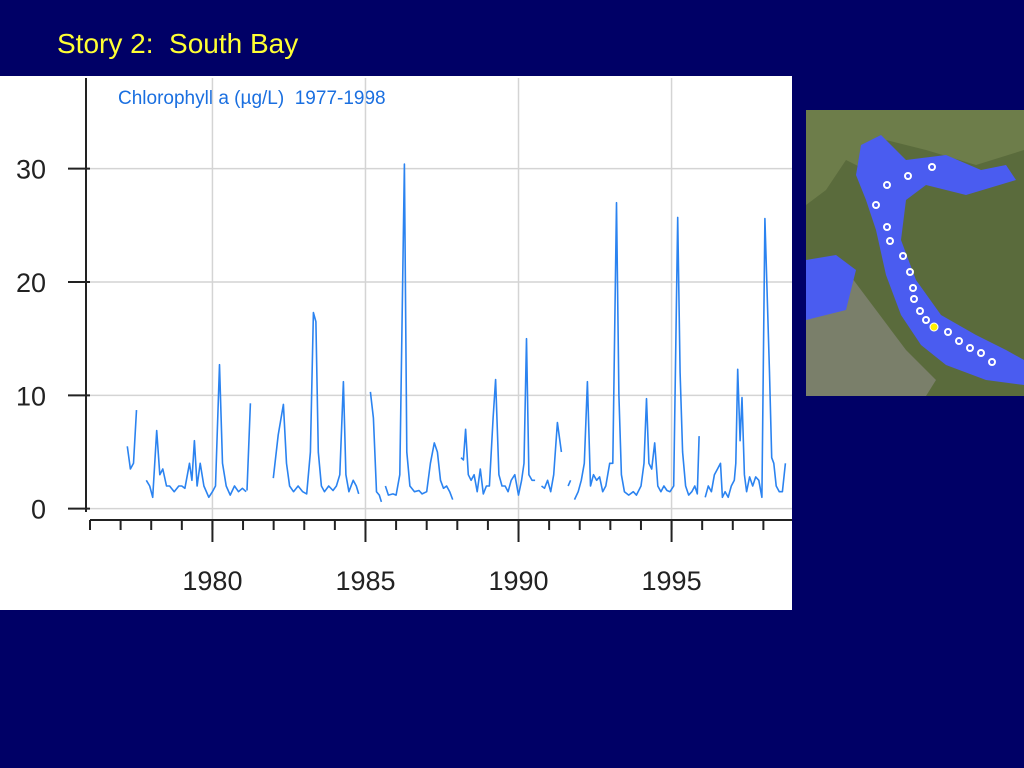 The width and height of the screenshot is (1024, 768). Describe the element at coordinates (31, 170) in the screenshot. I see `y-tick-label: 30` at that location.